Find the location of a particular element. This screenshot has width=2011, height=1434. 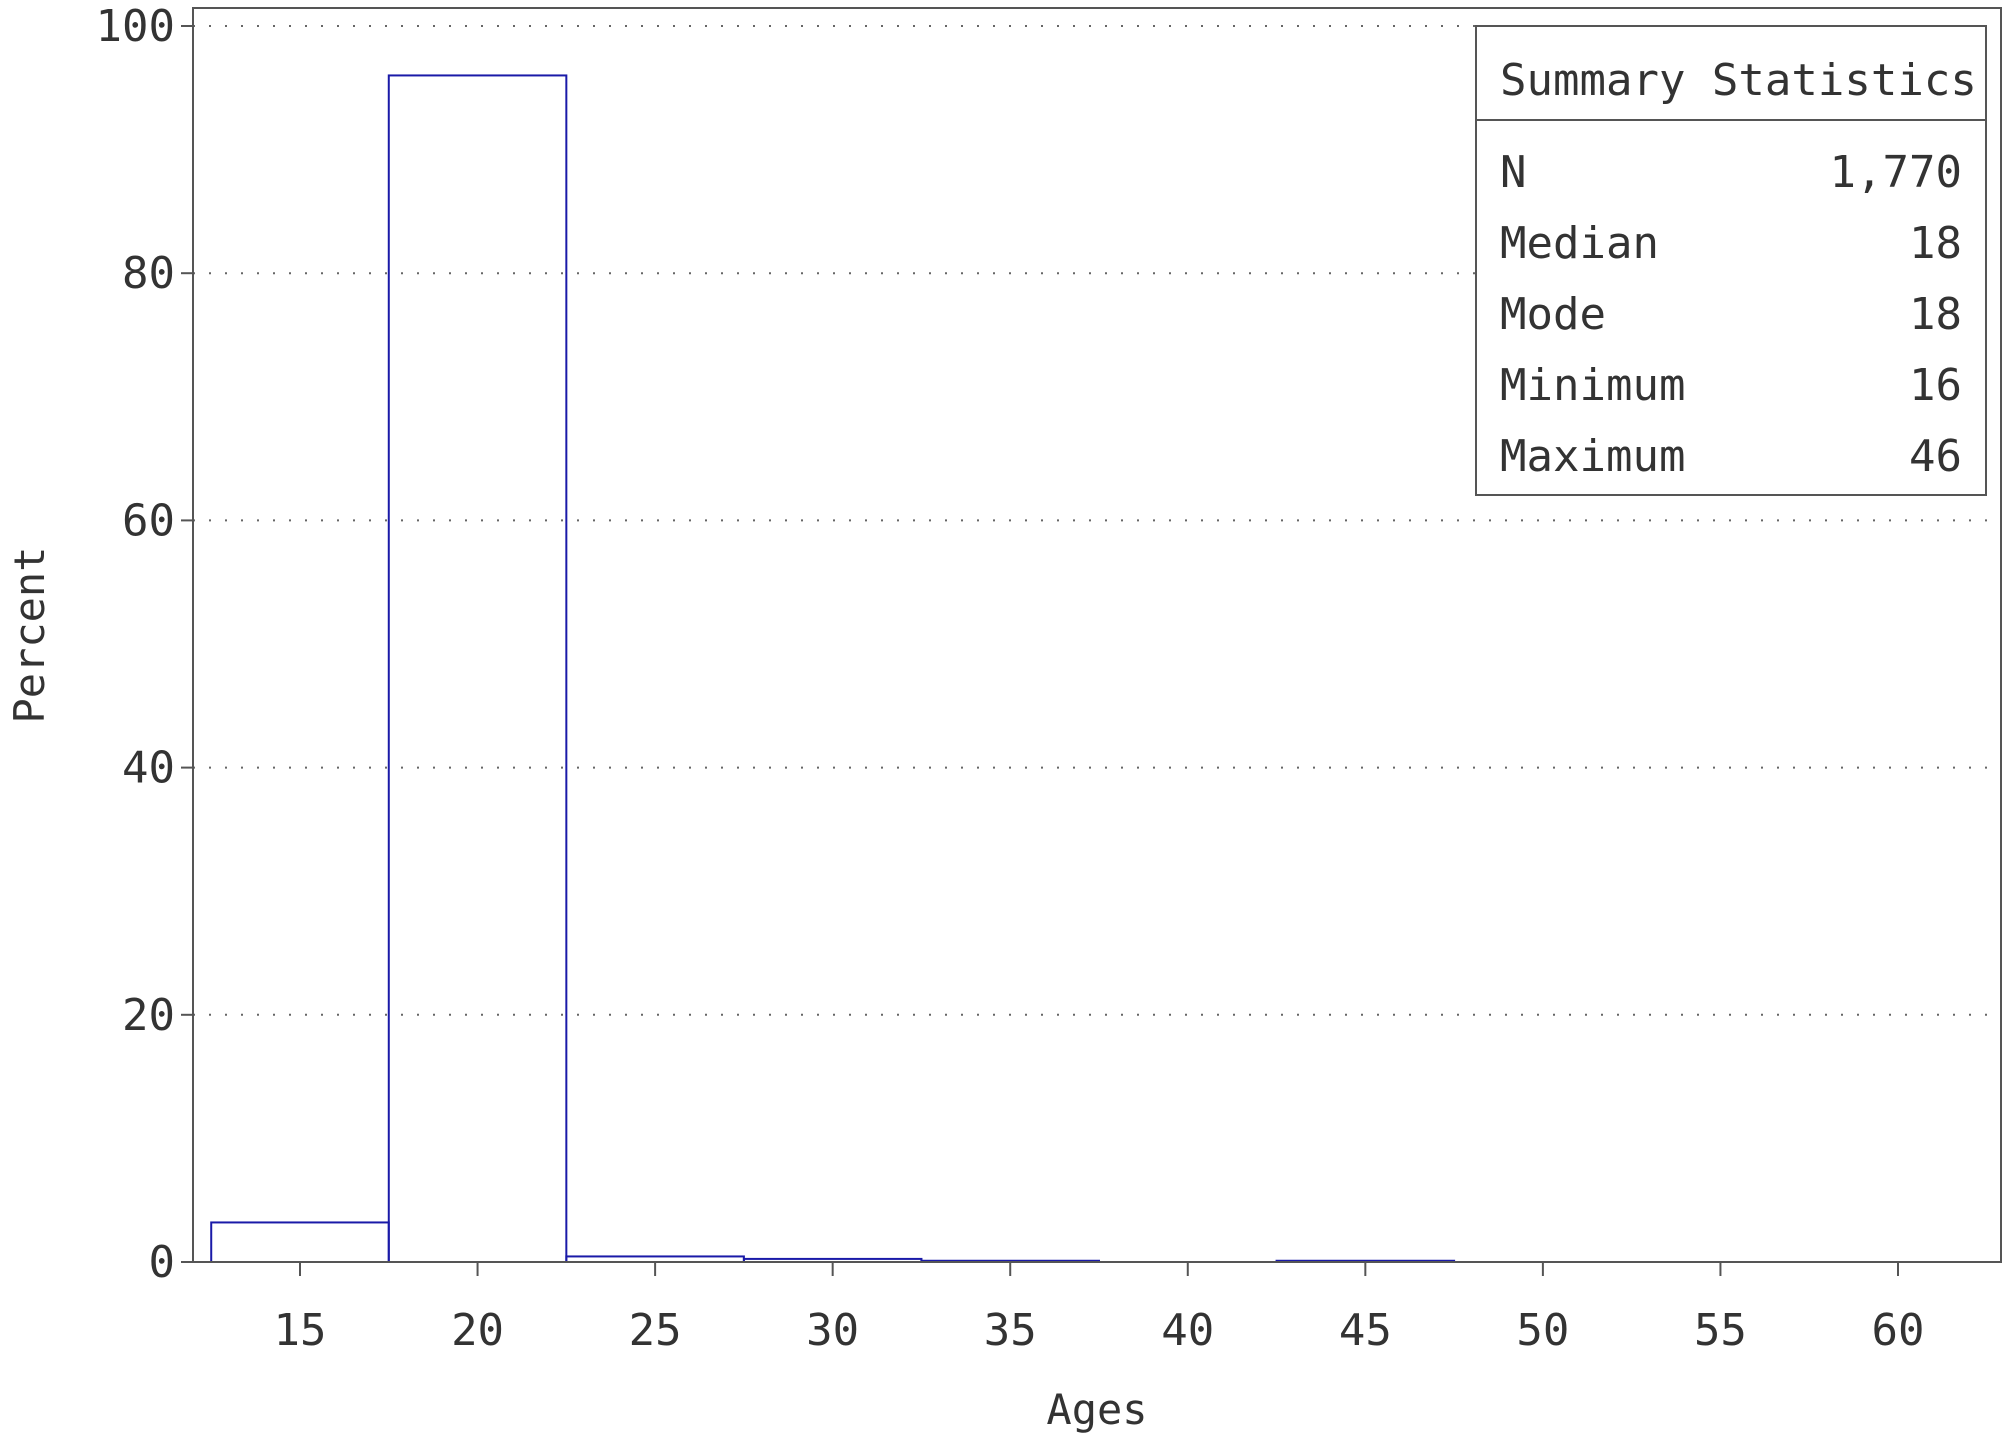

summary-stat-value: 1,770 is located at coordinates (1896, 172).